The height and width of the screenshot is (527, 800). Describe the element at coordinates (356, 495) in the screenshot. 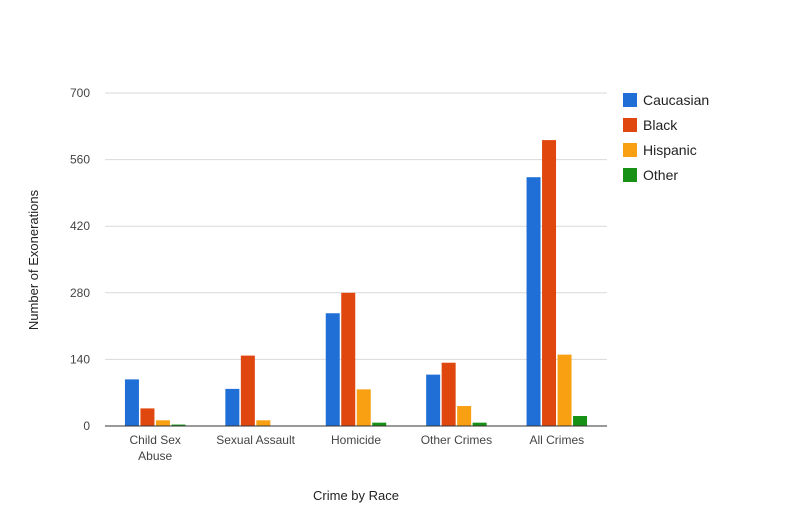

I see `x-axis-title: Crime by Race` at that location.